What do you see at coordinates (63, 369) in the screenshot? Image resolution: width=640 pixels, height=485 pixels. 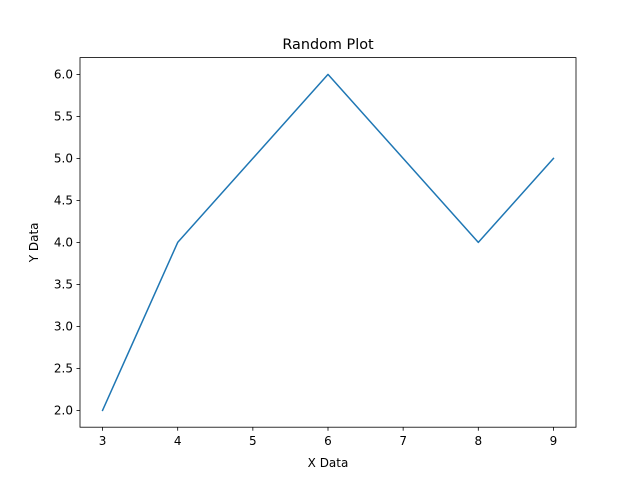 I see `y-tick-label: 2.5` at bounding box center [63, 369].